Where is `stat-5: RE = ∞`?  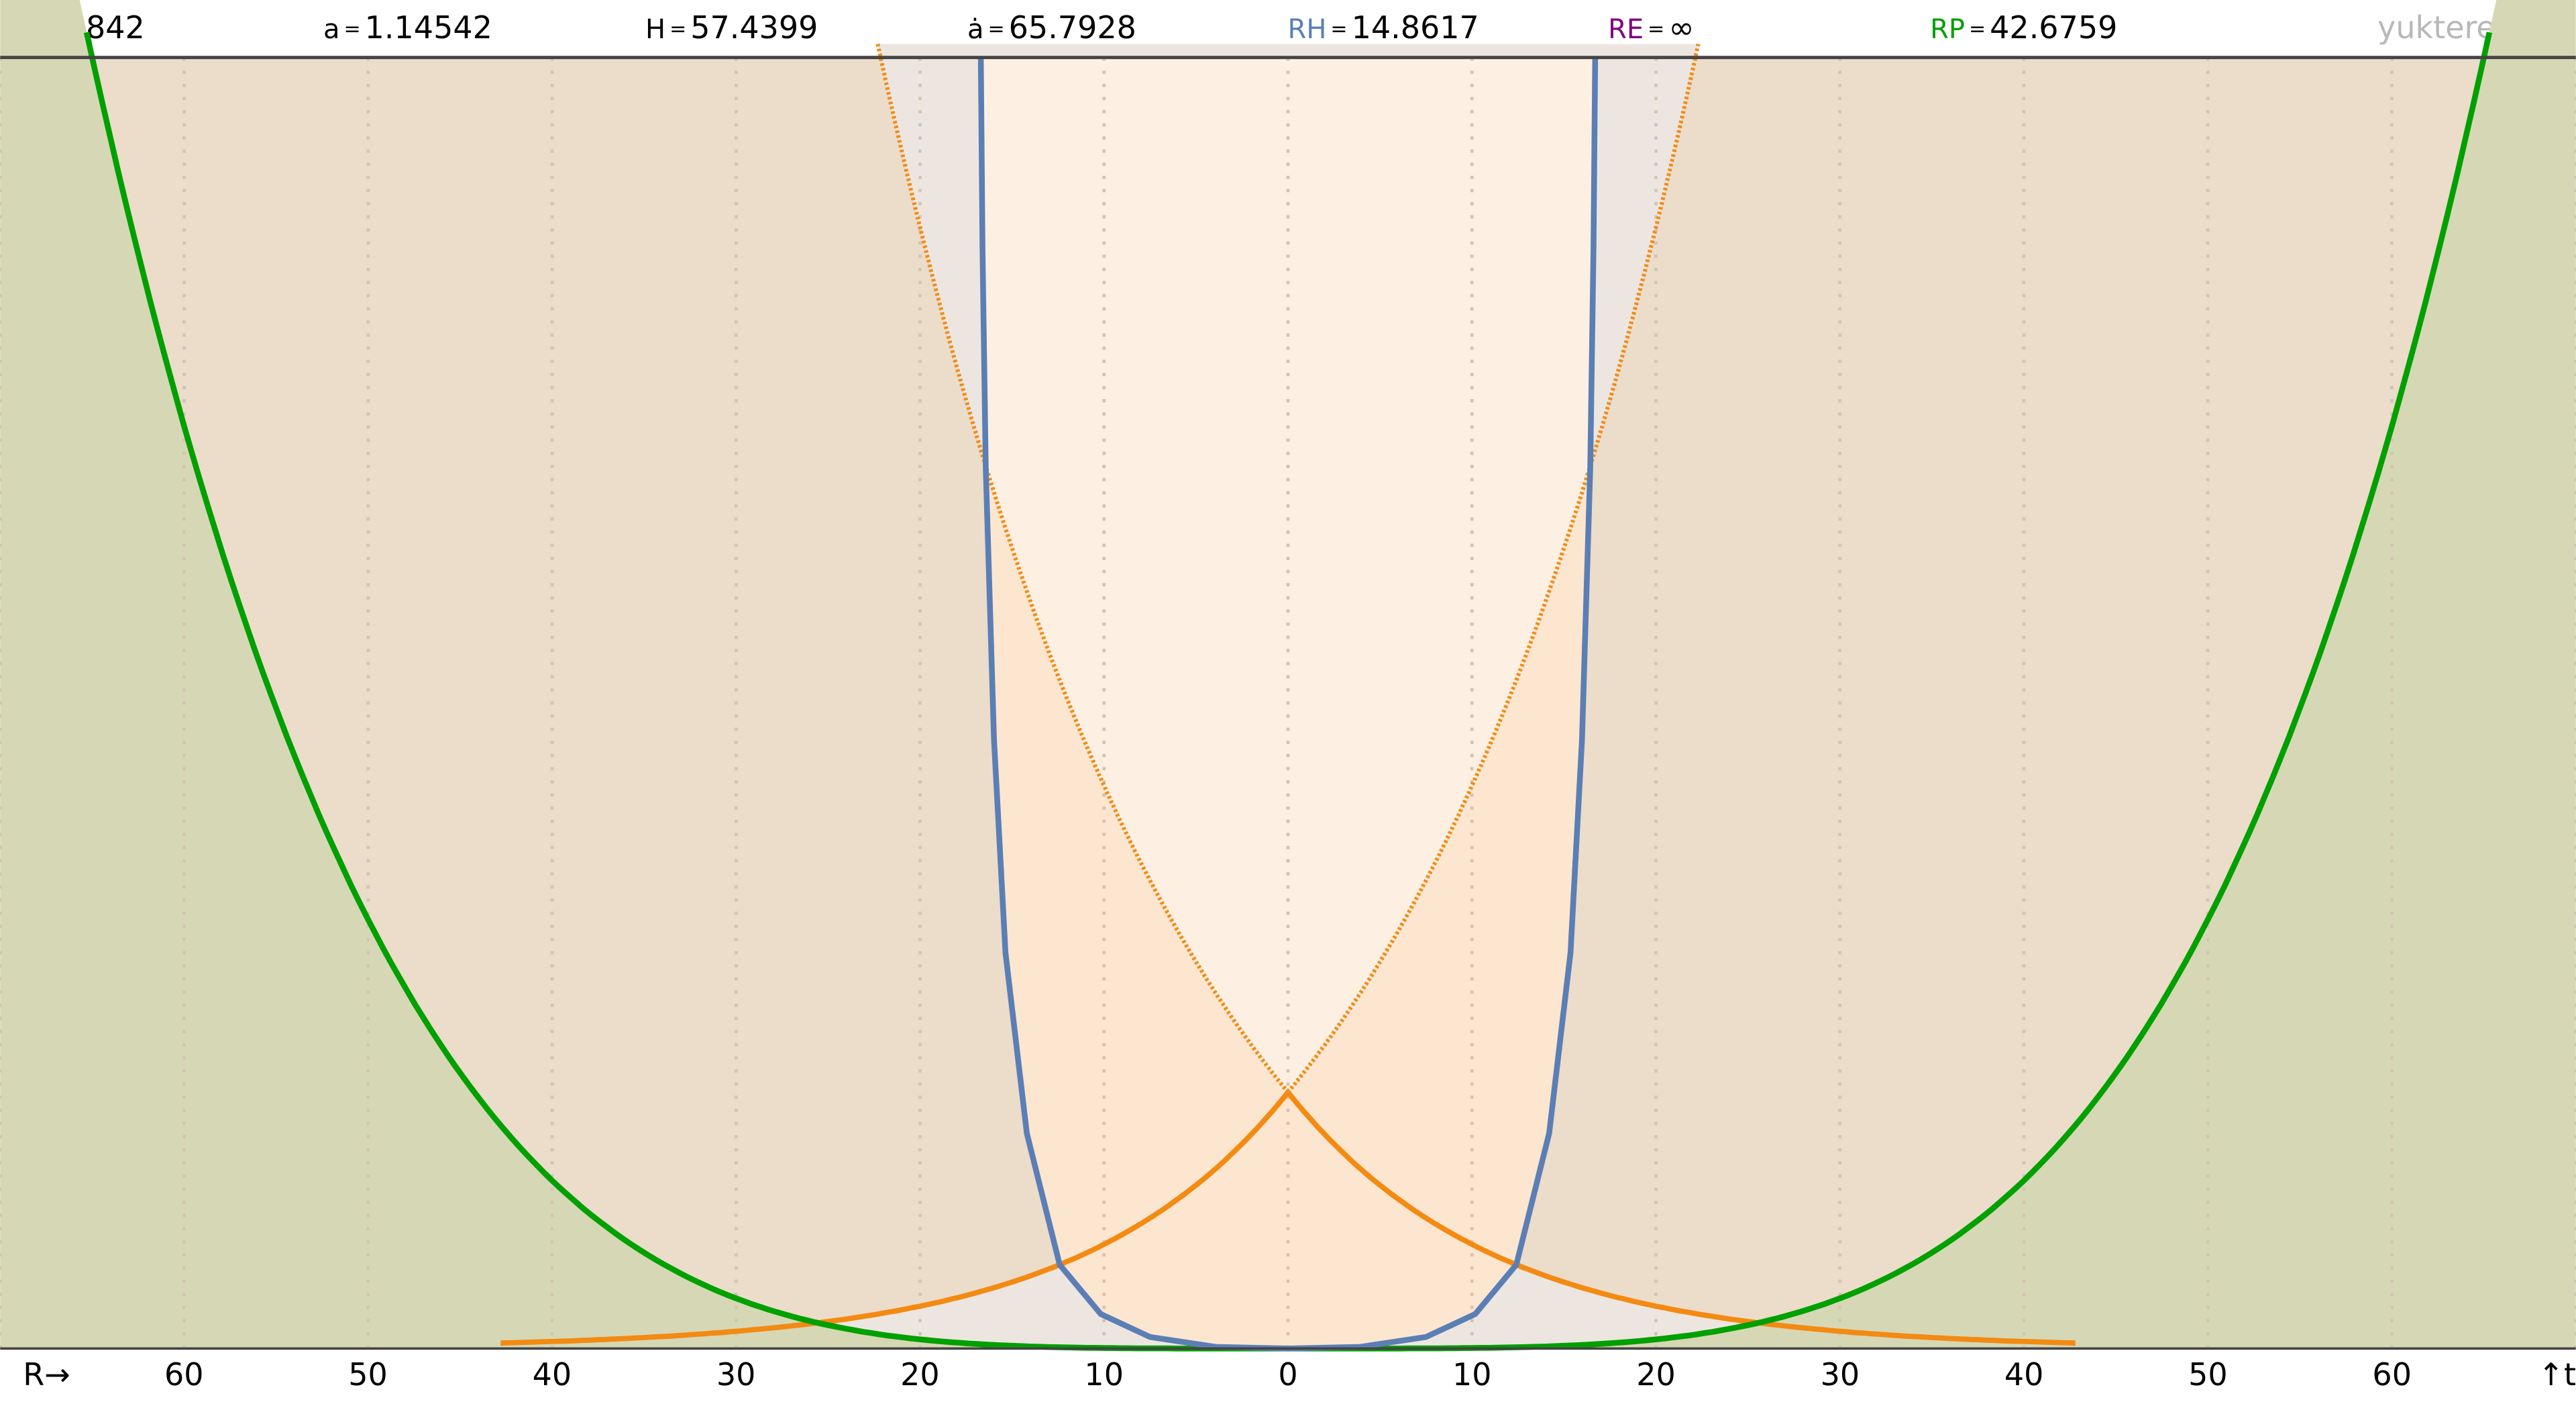 stat-5: RE = ∞ is located at coordinates (1651, 27).